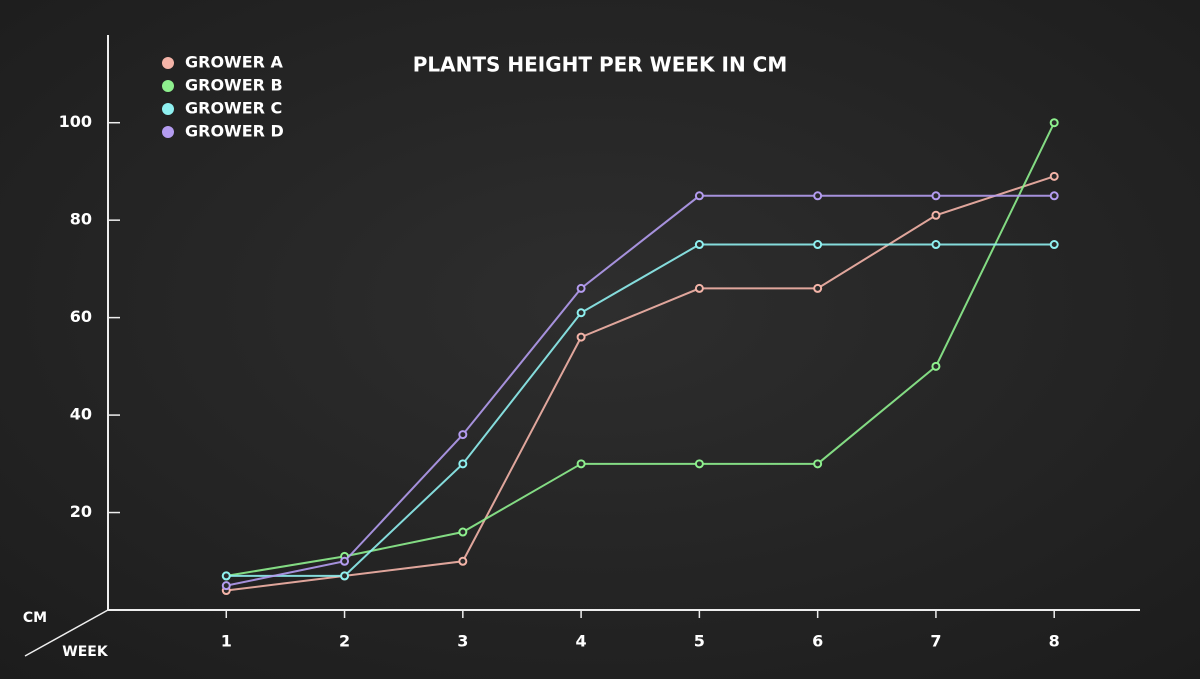  What do you see at coordinates (35, 618) in the screenshot?
I see `y-axis-label: CM` at bounding box center [35, 618].